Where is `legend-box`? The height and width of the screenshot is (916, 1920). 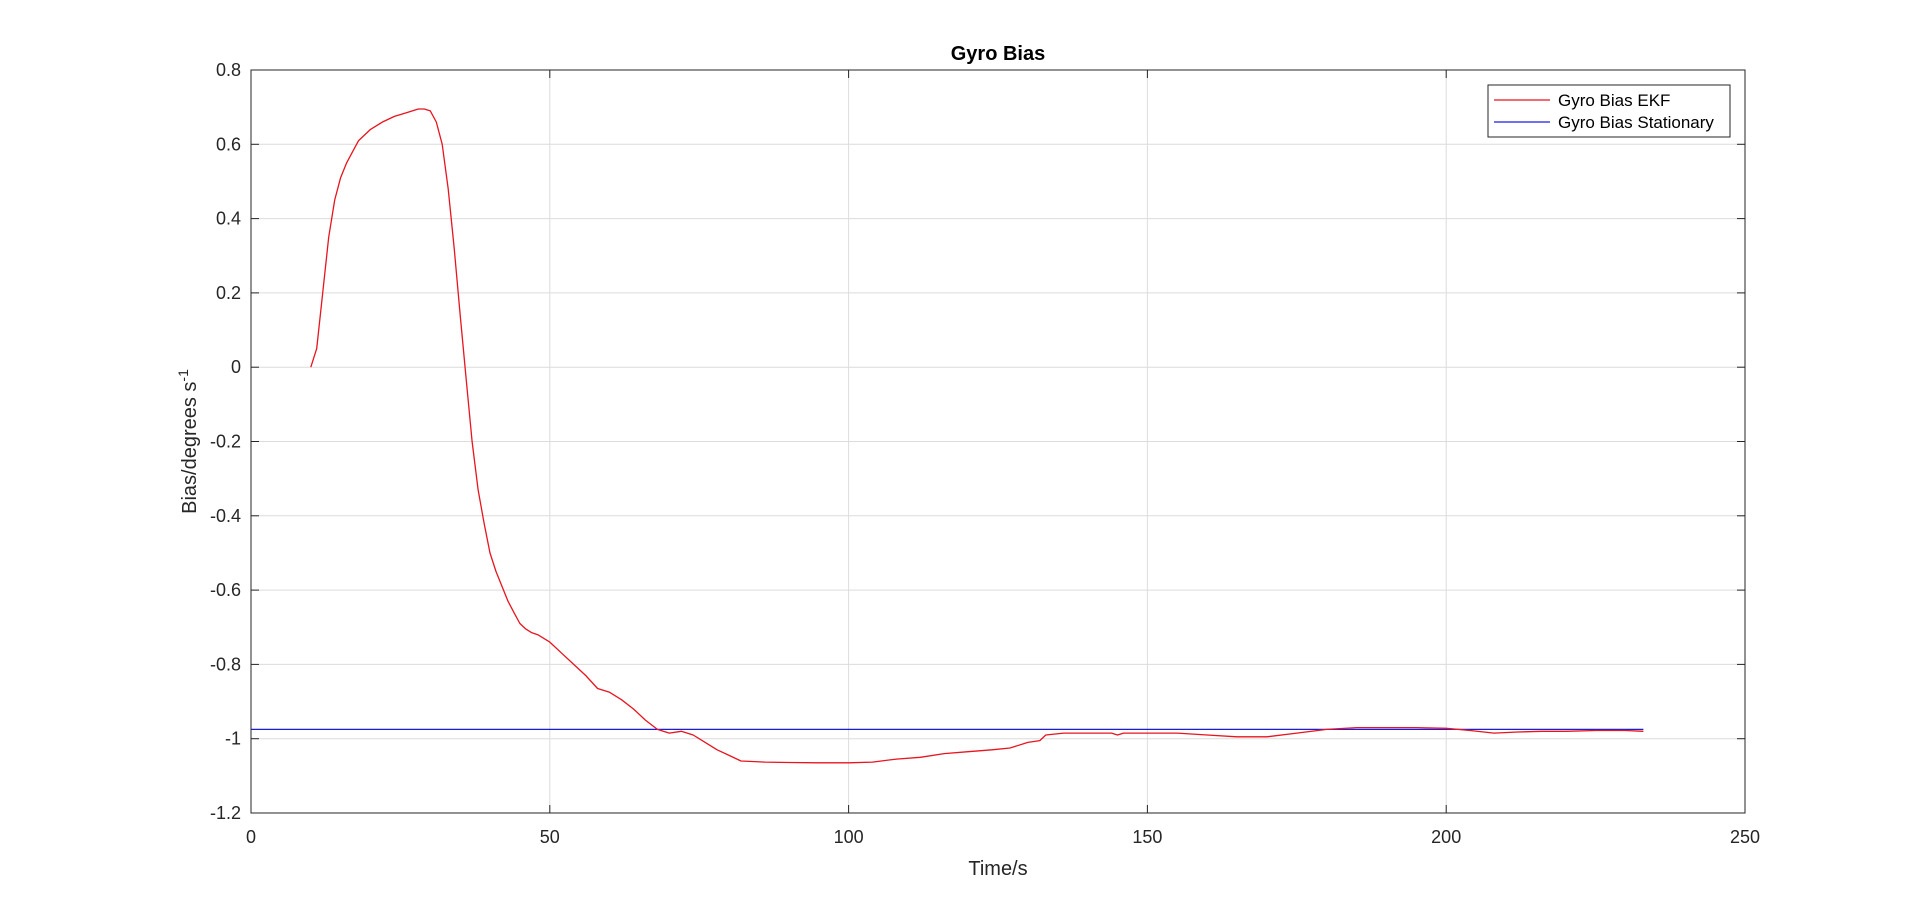
legend-box is located at coordinates (1609, 111).